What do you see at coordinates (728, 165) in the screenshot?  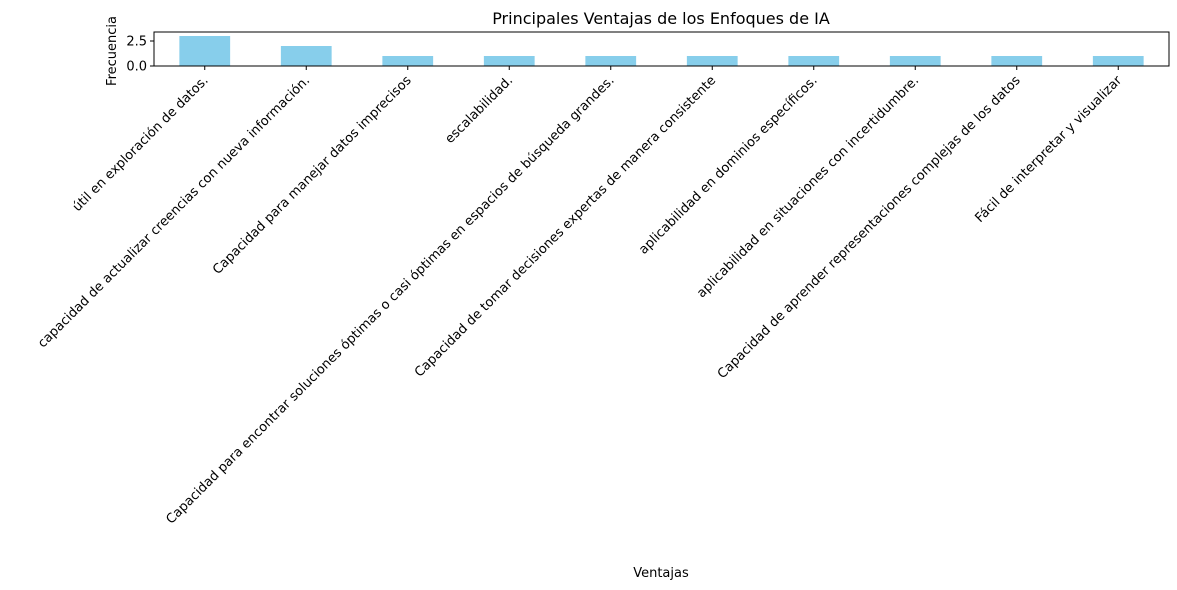 I see `x-tick-label: aplicabilidad en dominios específicos.` at bounding box center [728, 165].